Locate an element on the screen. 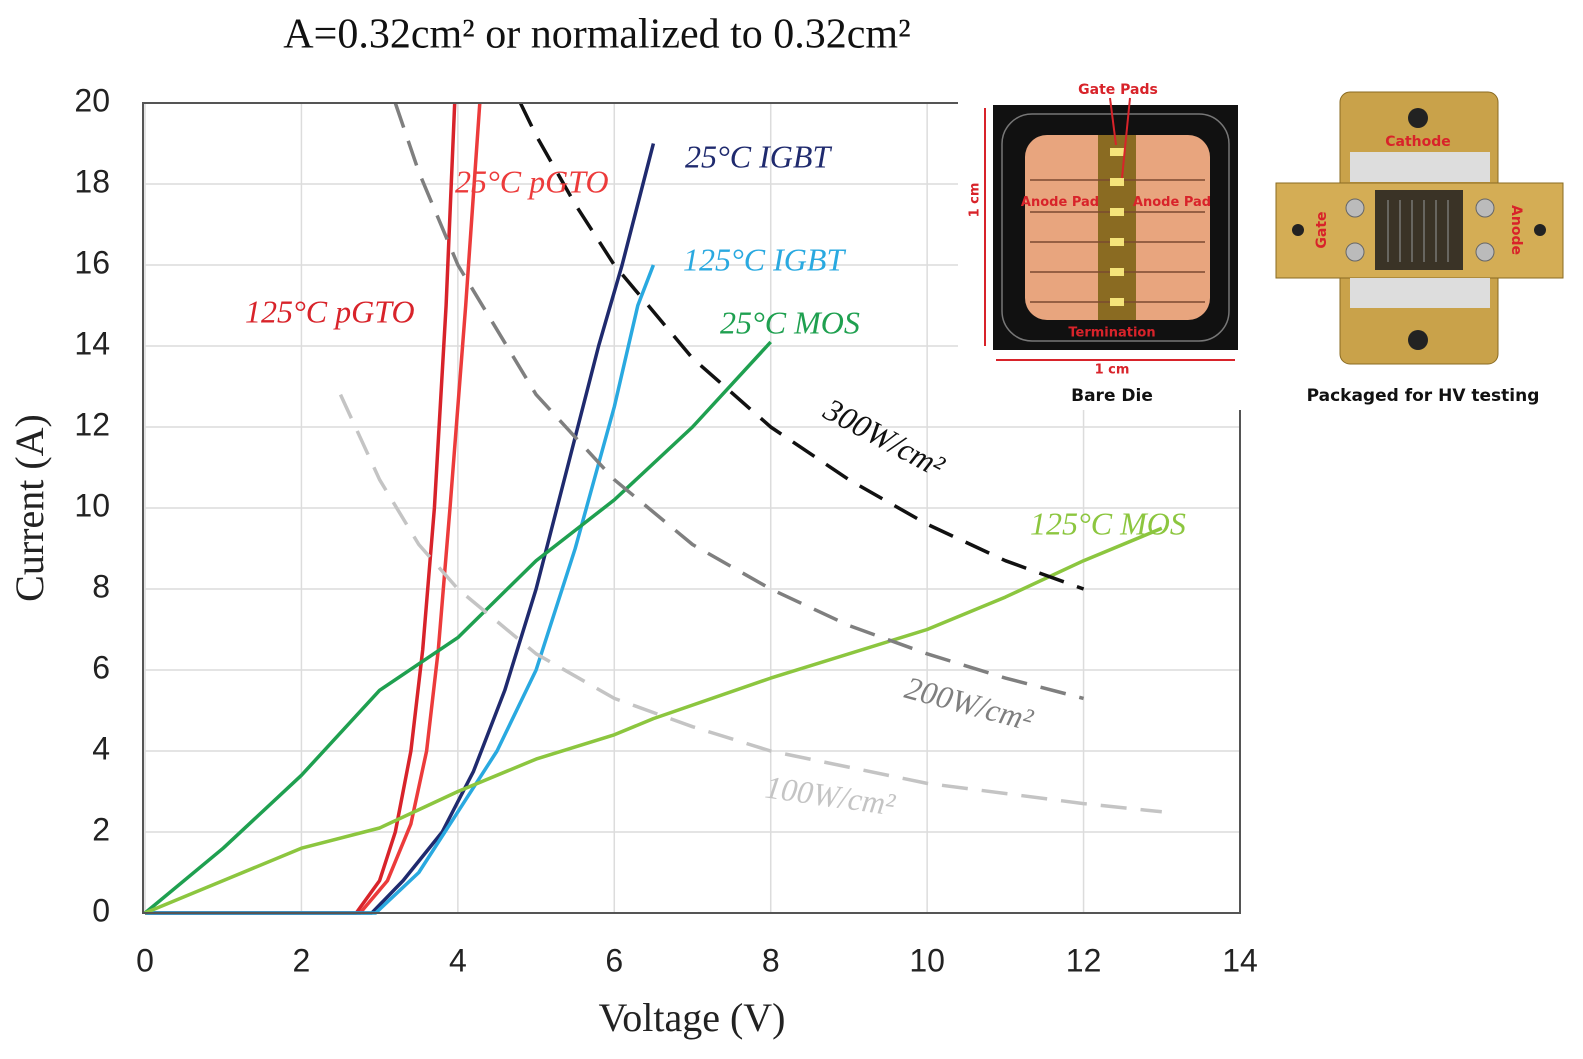 This screenshot has height=1059, width=1583. label-termination: Termination is located at coordinates (1111, 333).